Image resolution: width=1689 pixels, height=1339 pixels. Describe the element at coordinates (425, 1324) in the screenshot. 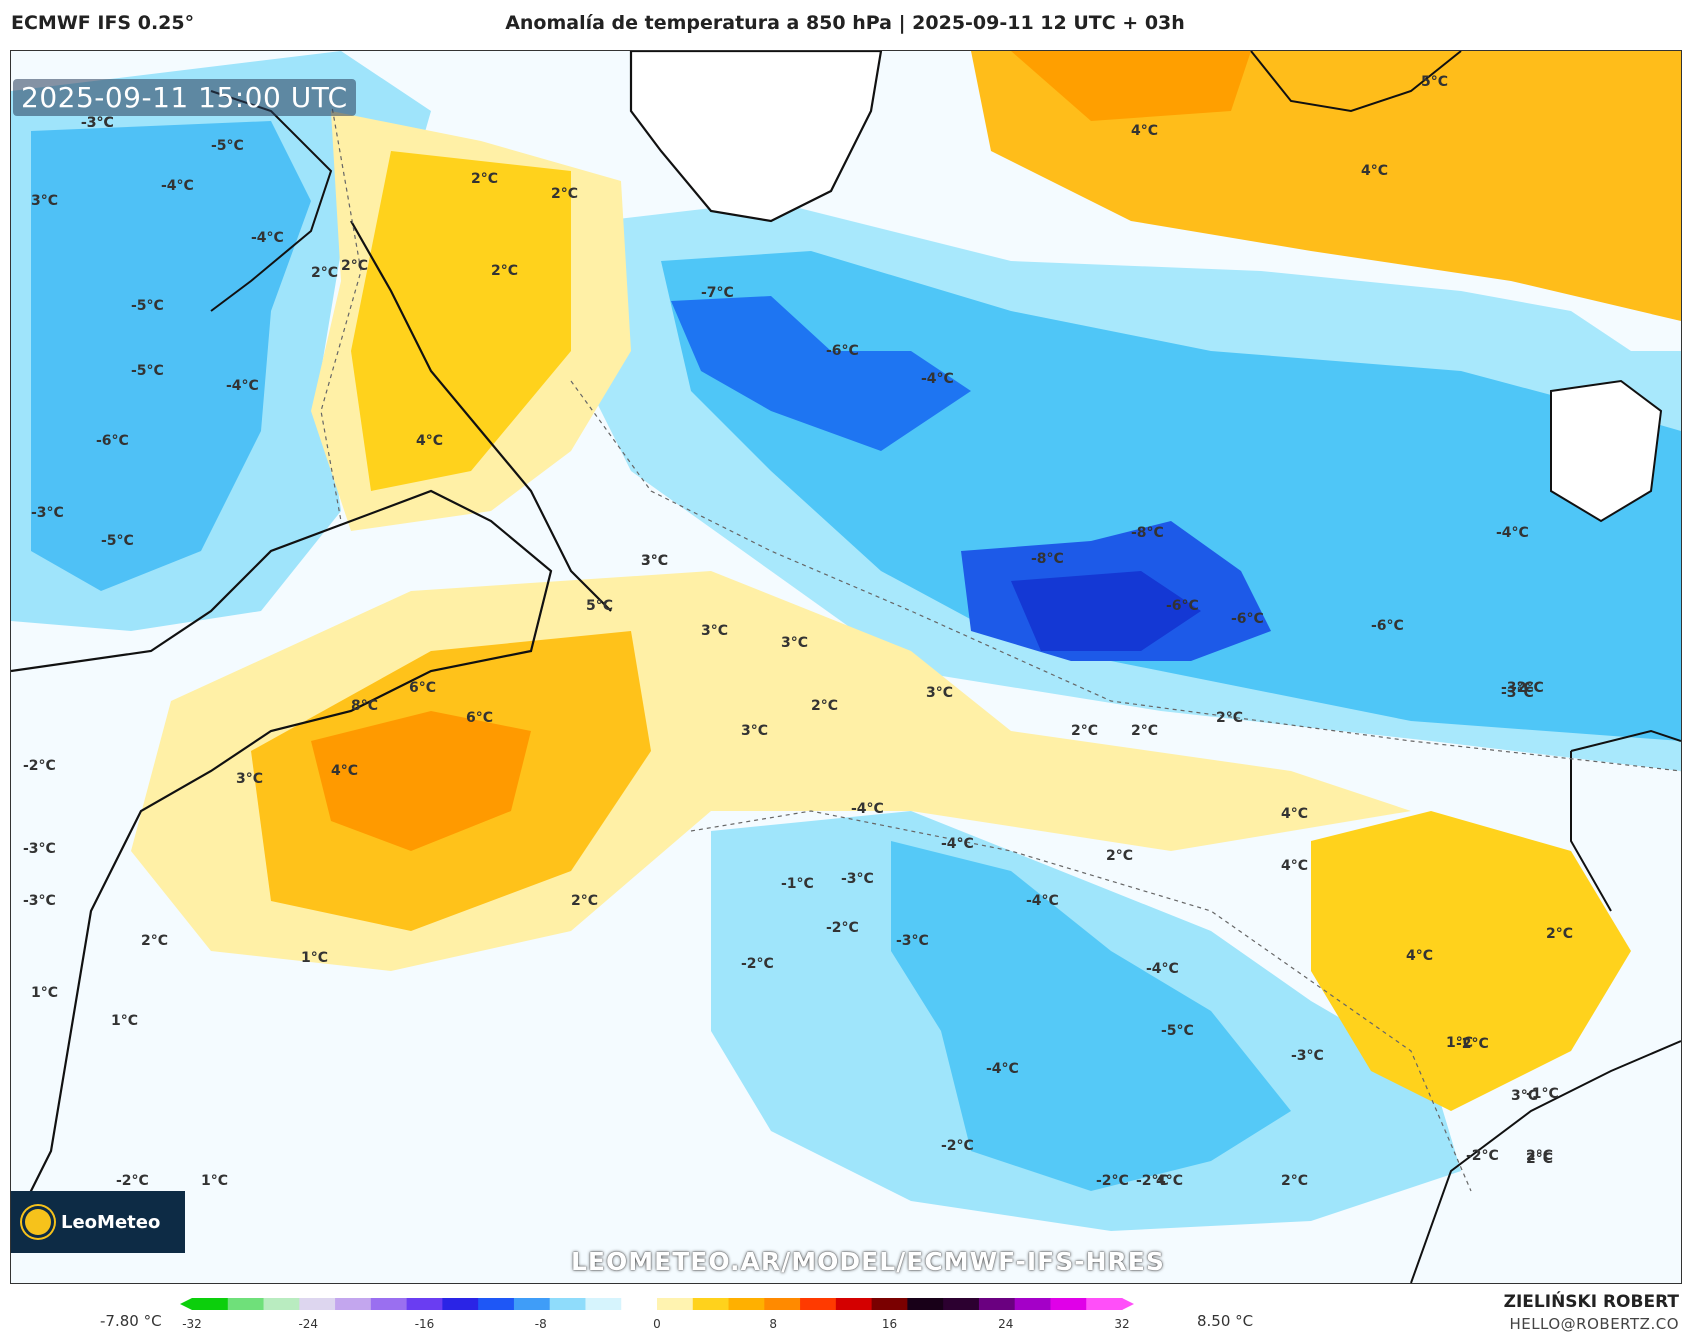

I see `colorbar-tick-label: -16` at that location.